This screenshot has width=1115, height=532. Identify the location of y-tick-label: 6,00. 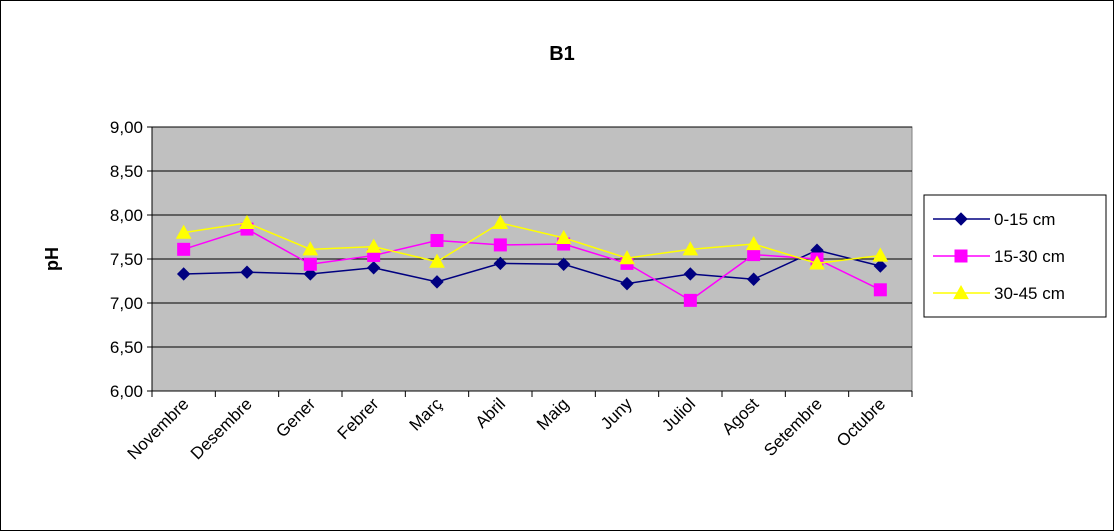
(126, 391).